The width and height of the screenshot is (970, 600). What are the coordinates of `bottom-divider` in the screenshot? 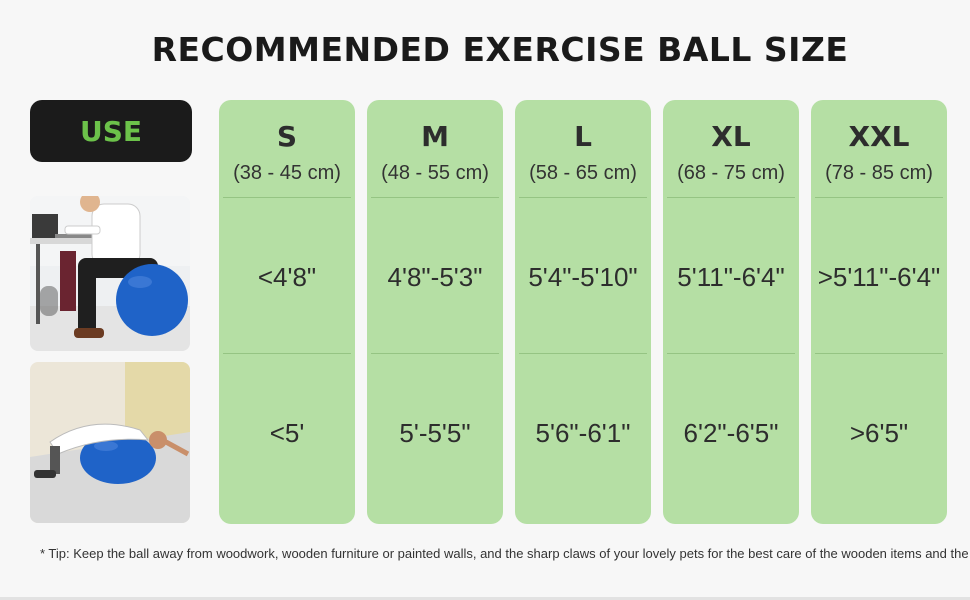 It's located at (485, 598).